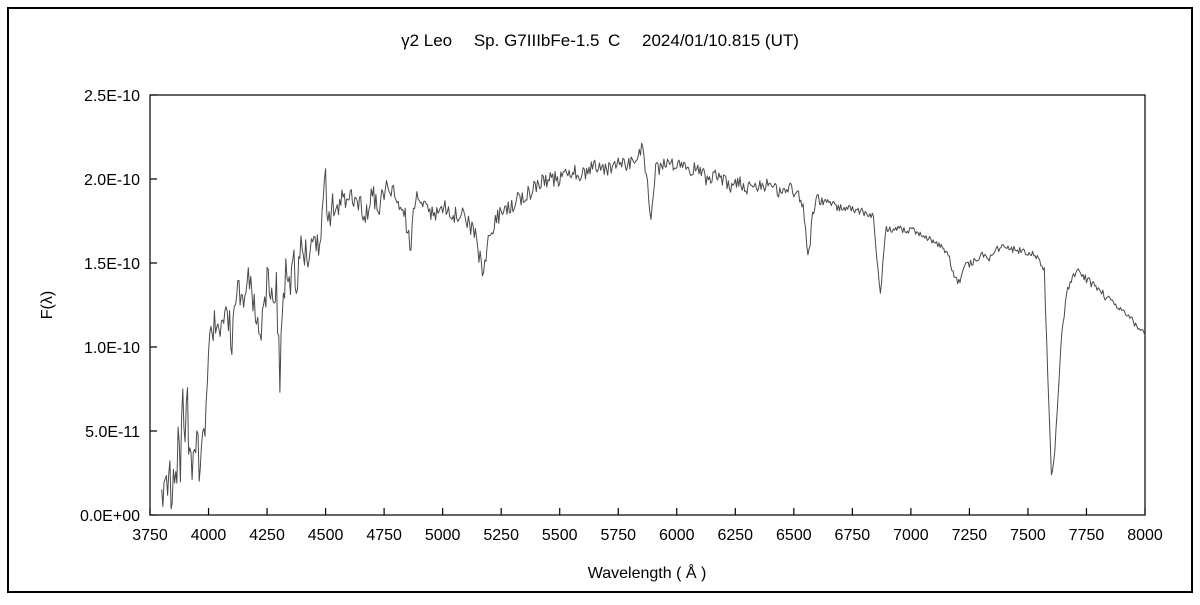  Describe the element at coordinates (735, 535) in the screenshot. I see `x-tick-label: 6250` at that location.